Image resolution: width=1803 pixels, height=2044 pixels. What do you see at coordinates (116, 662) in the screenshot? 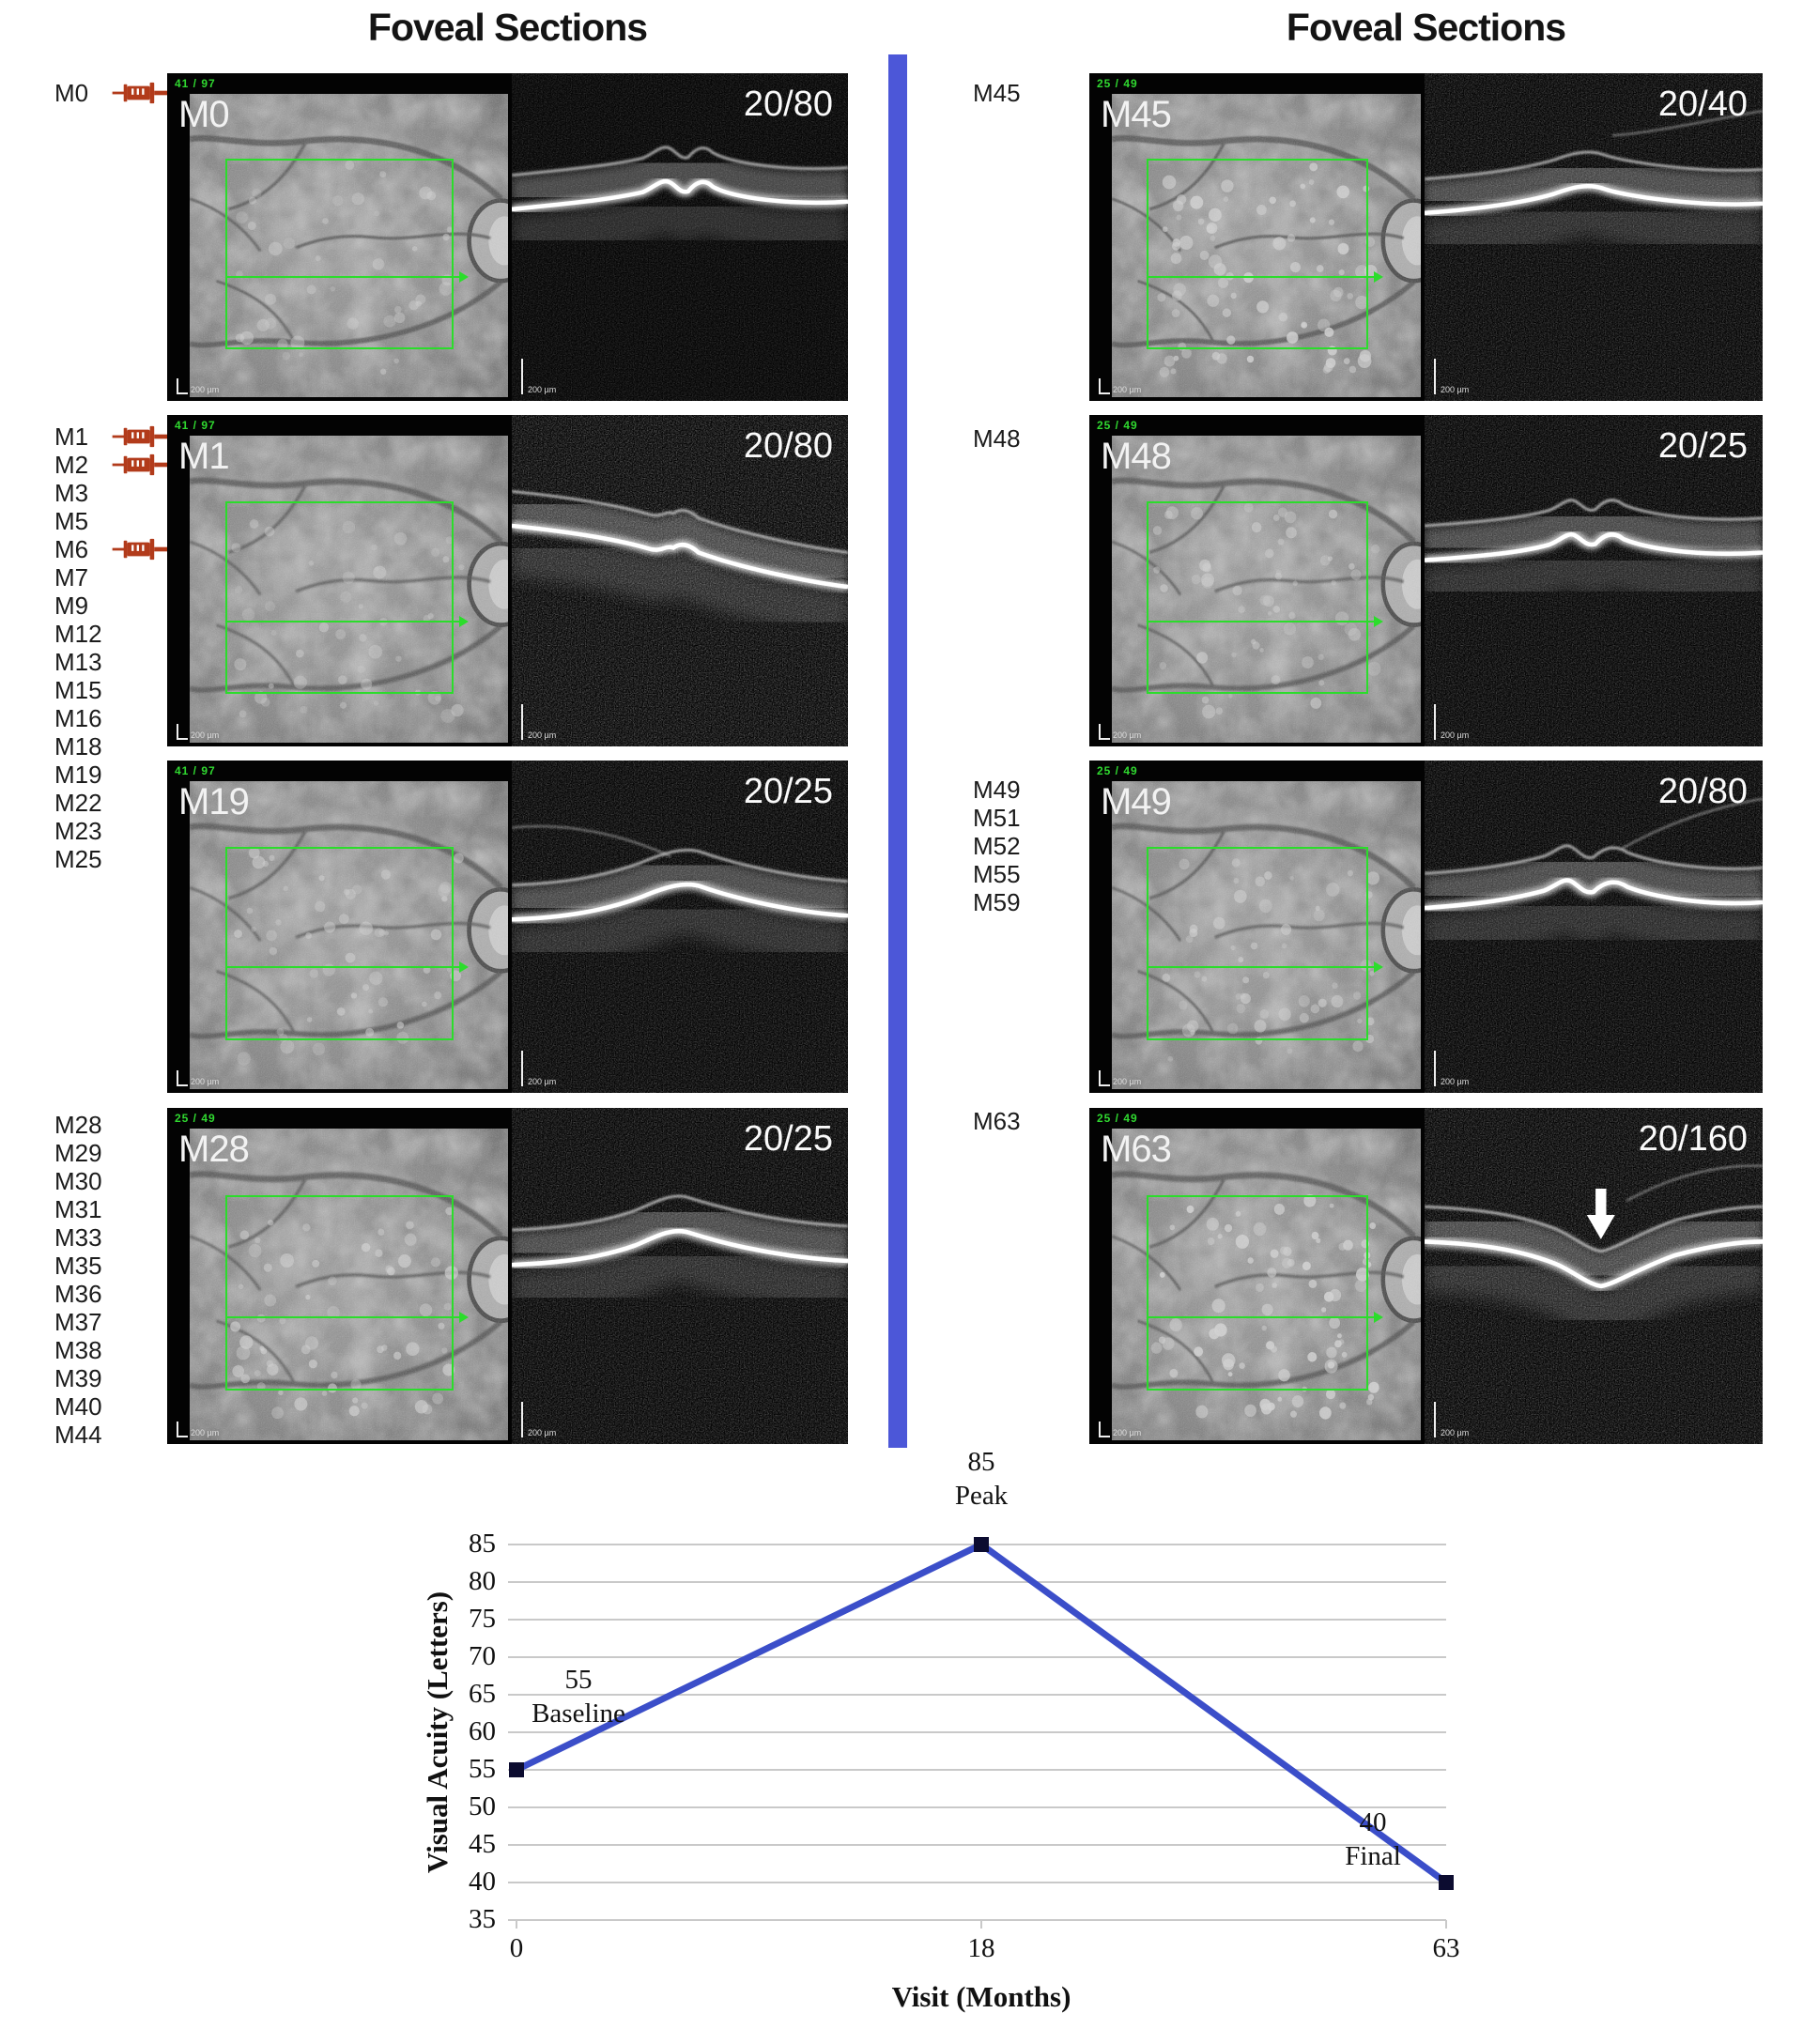
I see `month-list-item: M13` at bounding box center [116, 662].